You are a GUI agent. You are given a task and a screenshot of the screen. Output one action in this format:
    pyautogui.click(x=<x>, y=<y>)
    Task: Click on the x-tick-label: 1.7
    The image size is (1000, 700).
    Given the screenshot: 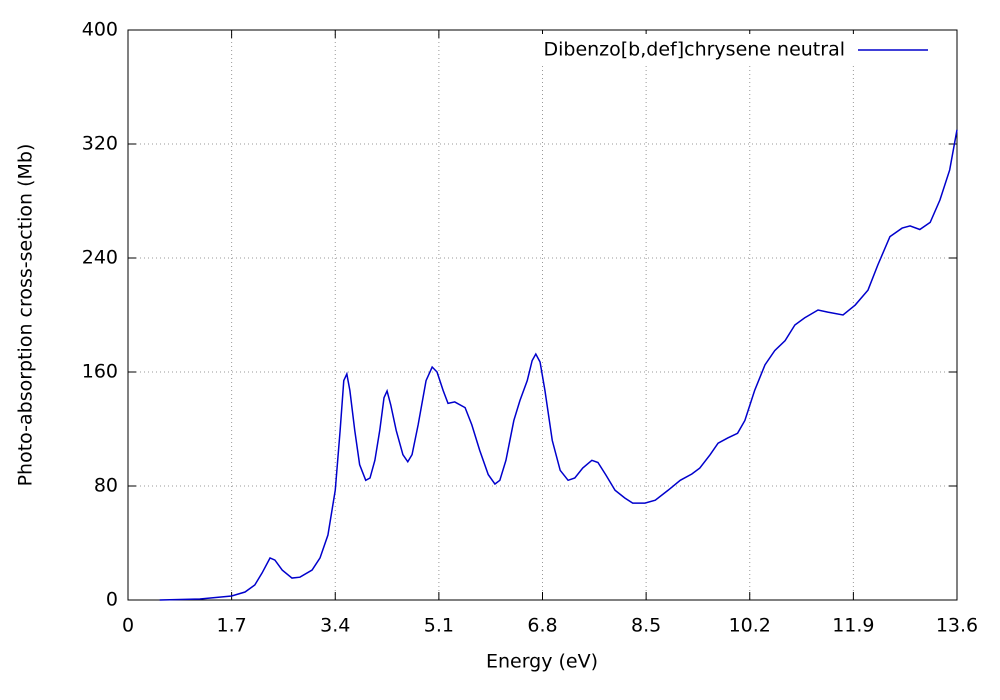 What is the action you would take?
    pyautogui.click(x=232, y=626)
    